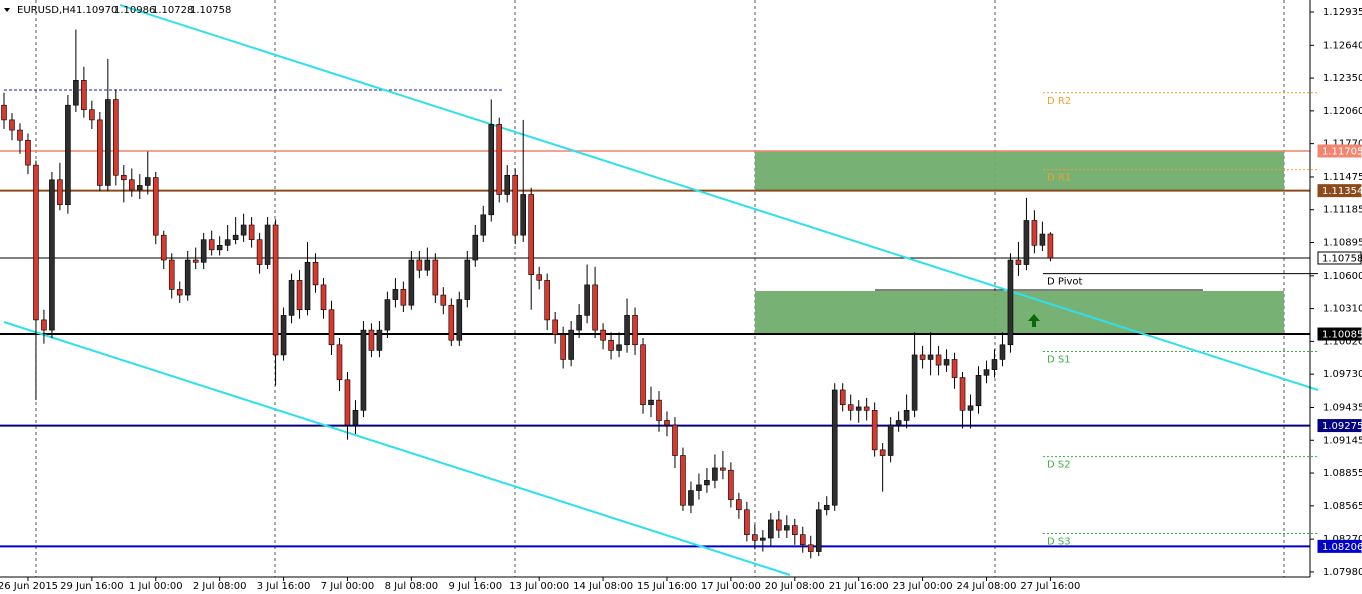 This screenshot has height=594, width=1362. I want to click on x-tick-label: 8 Jul 08:00, so click(412, 586).